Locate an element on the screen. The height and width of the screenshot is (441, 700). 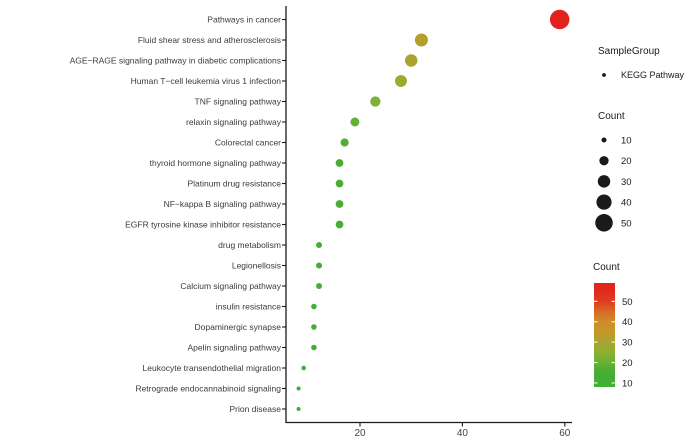
dot-calcium-signaling-pathway is located at coordinates (319, 286).